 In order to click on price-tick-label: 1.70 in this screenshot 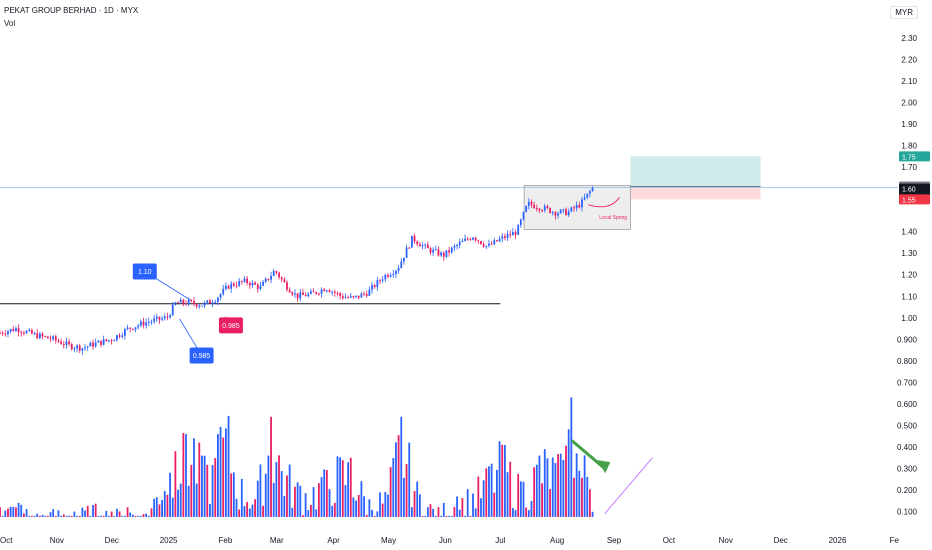, I will do `click(909, 167)`.